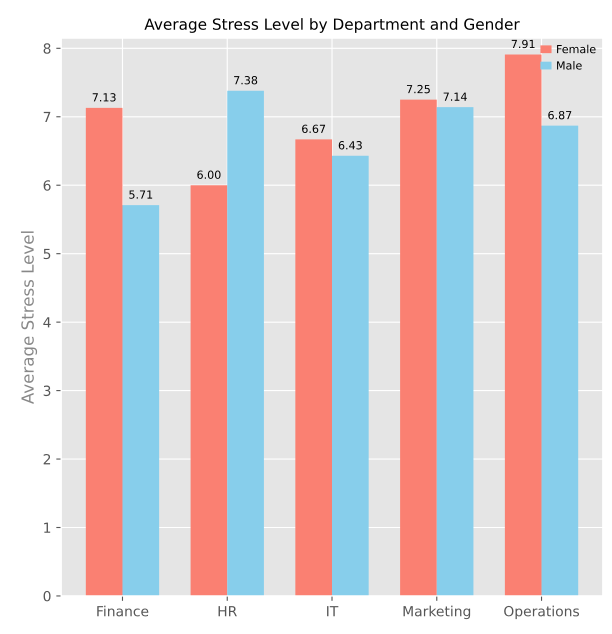 This screenshot has height=634, width=612. I want to click on y-tick-label: 3, so click(47, 391).